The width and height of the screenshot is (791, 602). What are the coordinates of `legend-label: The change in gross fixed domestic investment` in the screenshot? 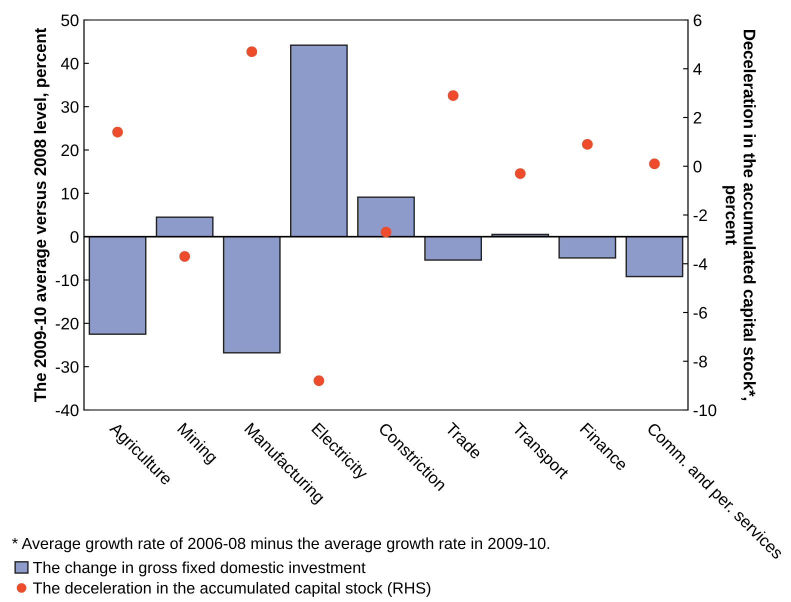 It's located at (199, 568).